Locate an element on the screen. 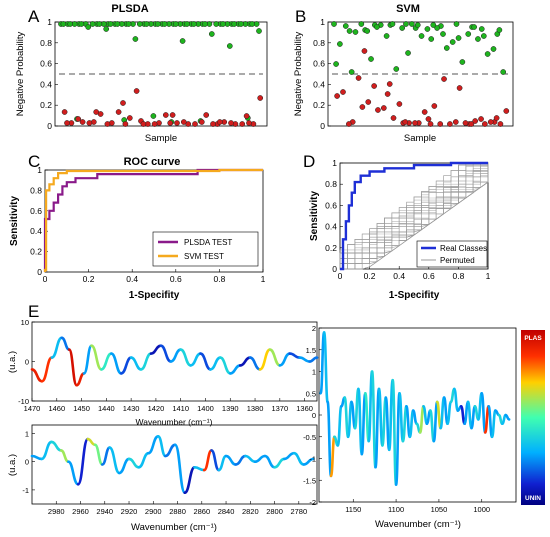 Image resolution: width=550 pixels, height=537 pixels. panel-e3-ytick-5: 0.5 is located at coordinates (311, 393).